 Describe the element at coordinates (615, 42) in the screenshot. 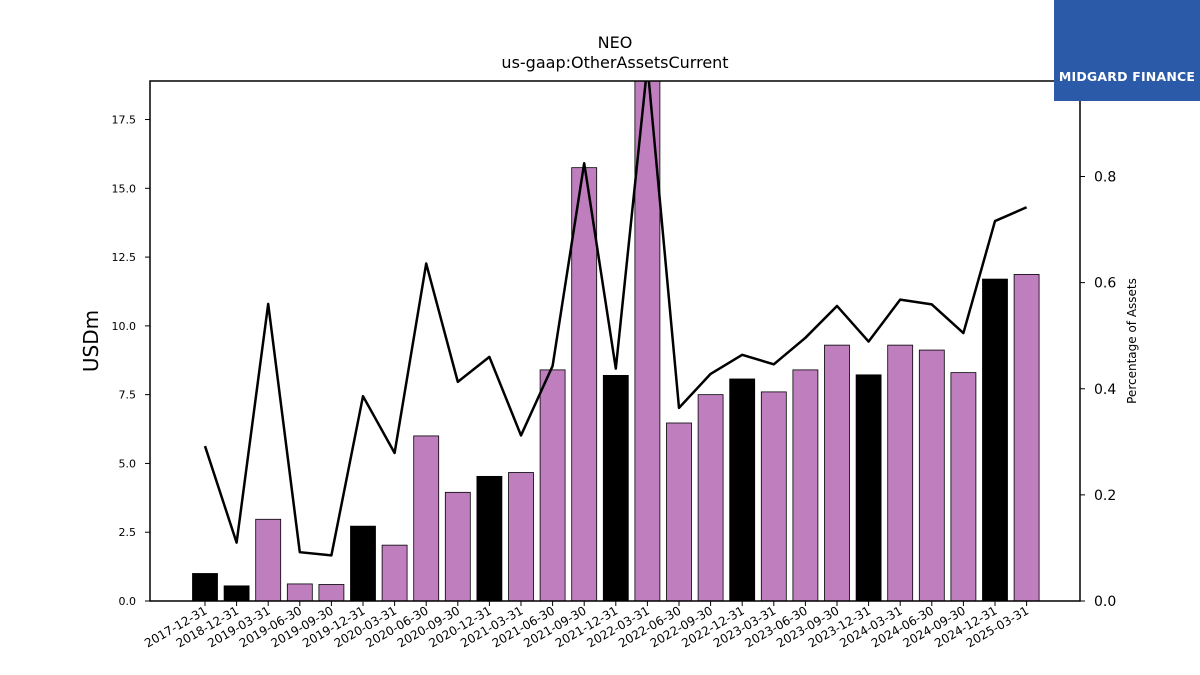

I see `chart-title: NEO` at that location.